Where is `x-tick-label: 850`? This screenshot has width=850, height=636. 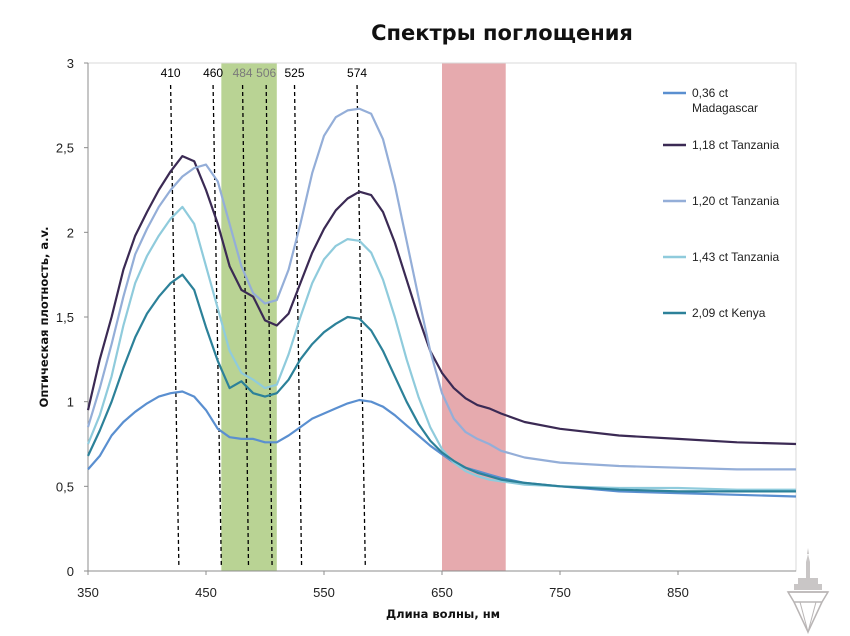 x-tick-label: 850 is located at coordinates (678, 592).